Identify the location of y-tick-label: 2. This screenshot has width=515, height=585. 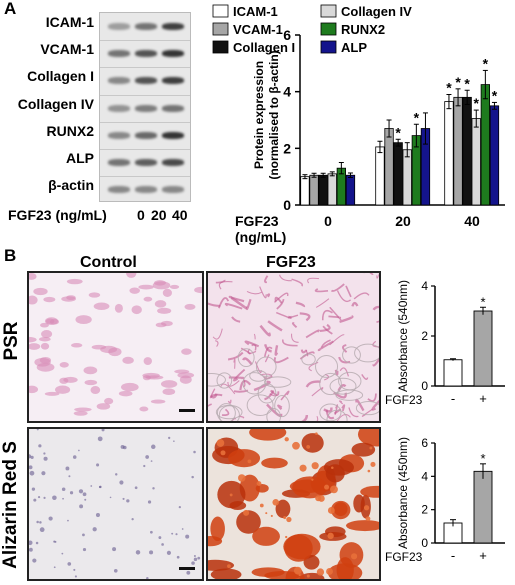
(287, 148).